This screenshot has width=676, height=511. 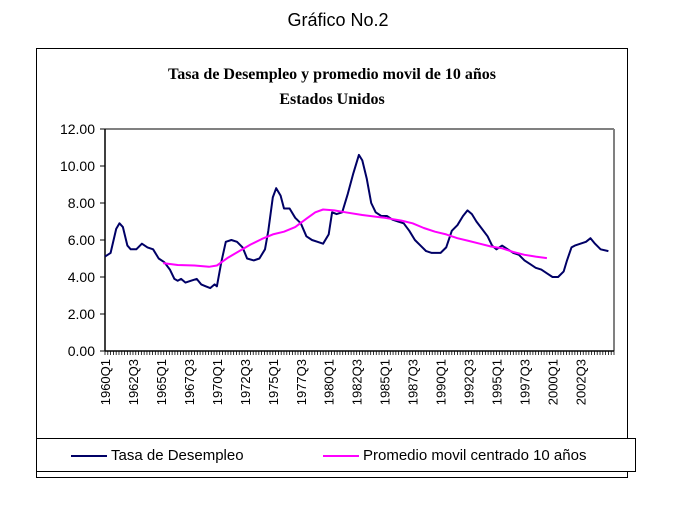 I want to click on y-tick-label: 10.00, so click(x=77, y=166).